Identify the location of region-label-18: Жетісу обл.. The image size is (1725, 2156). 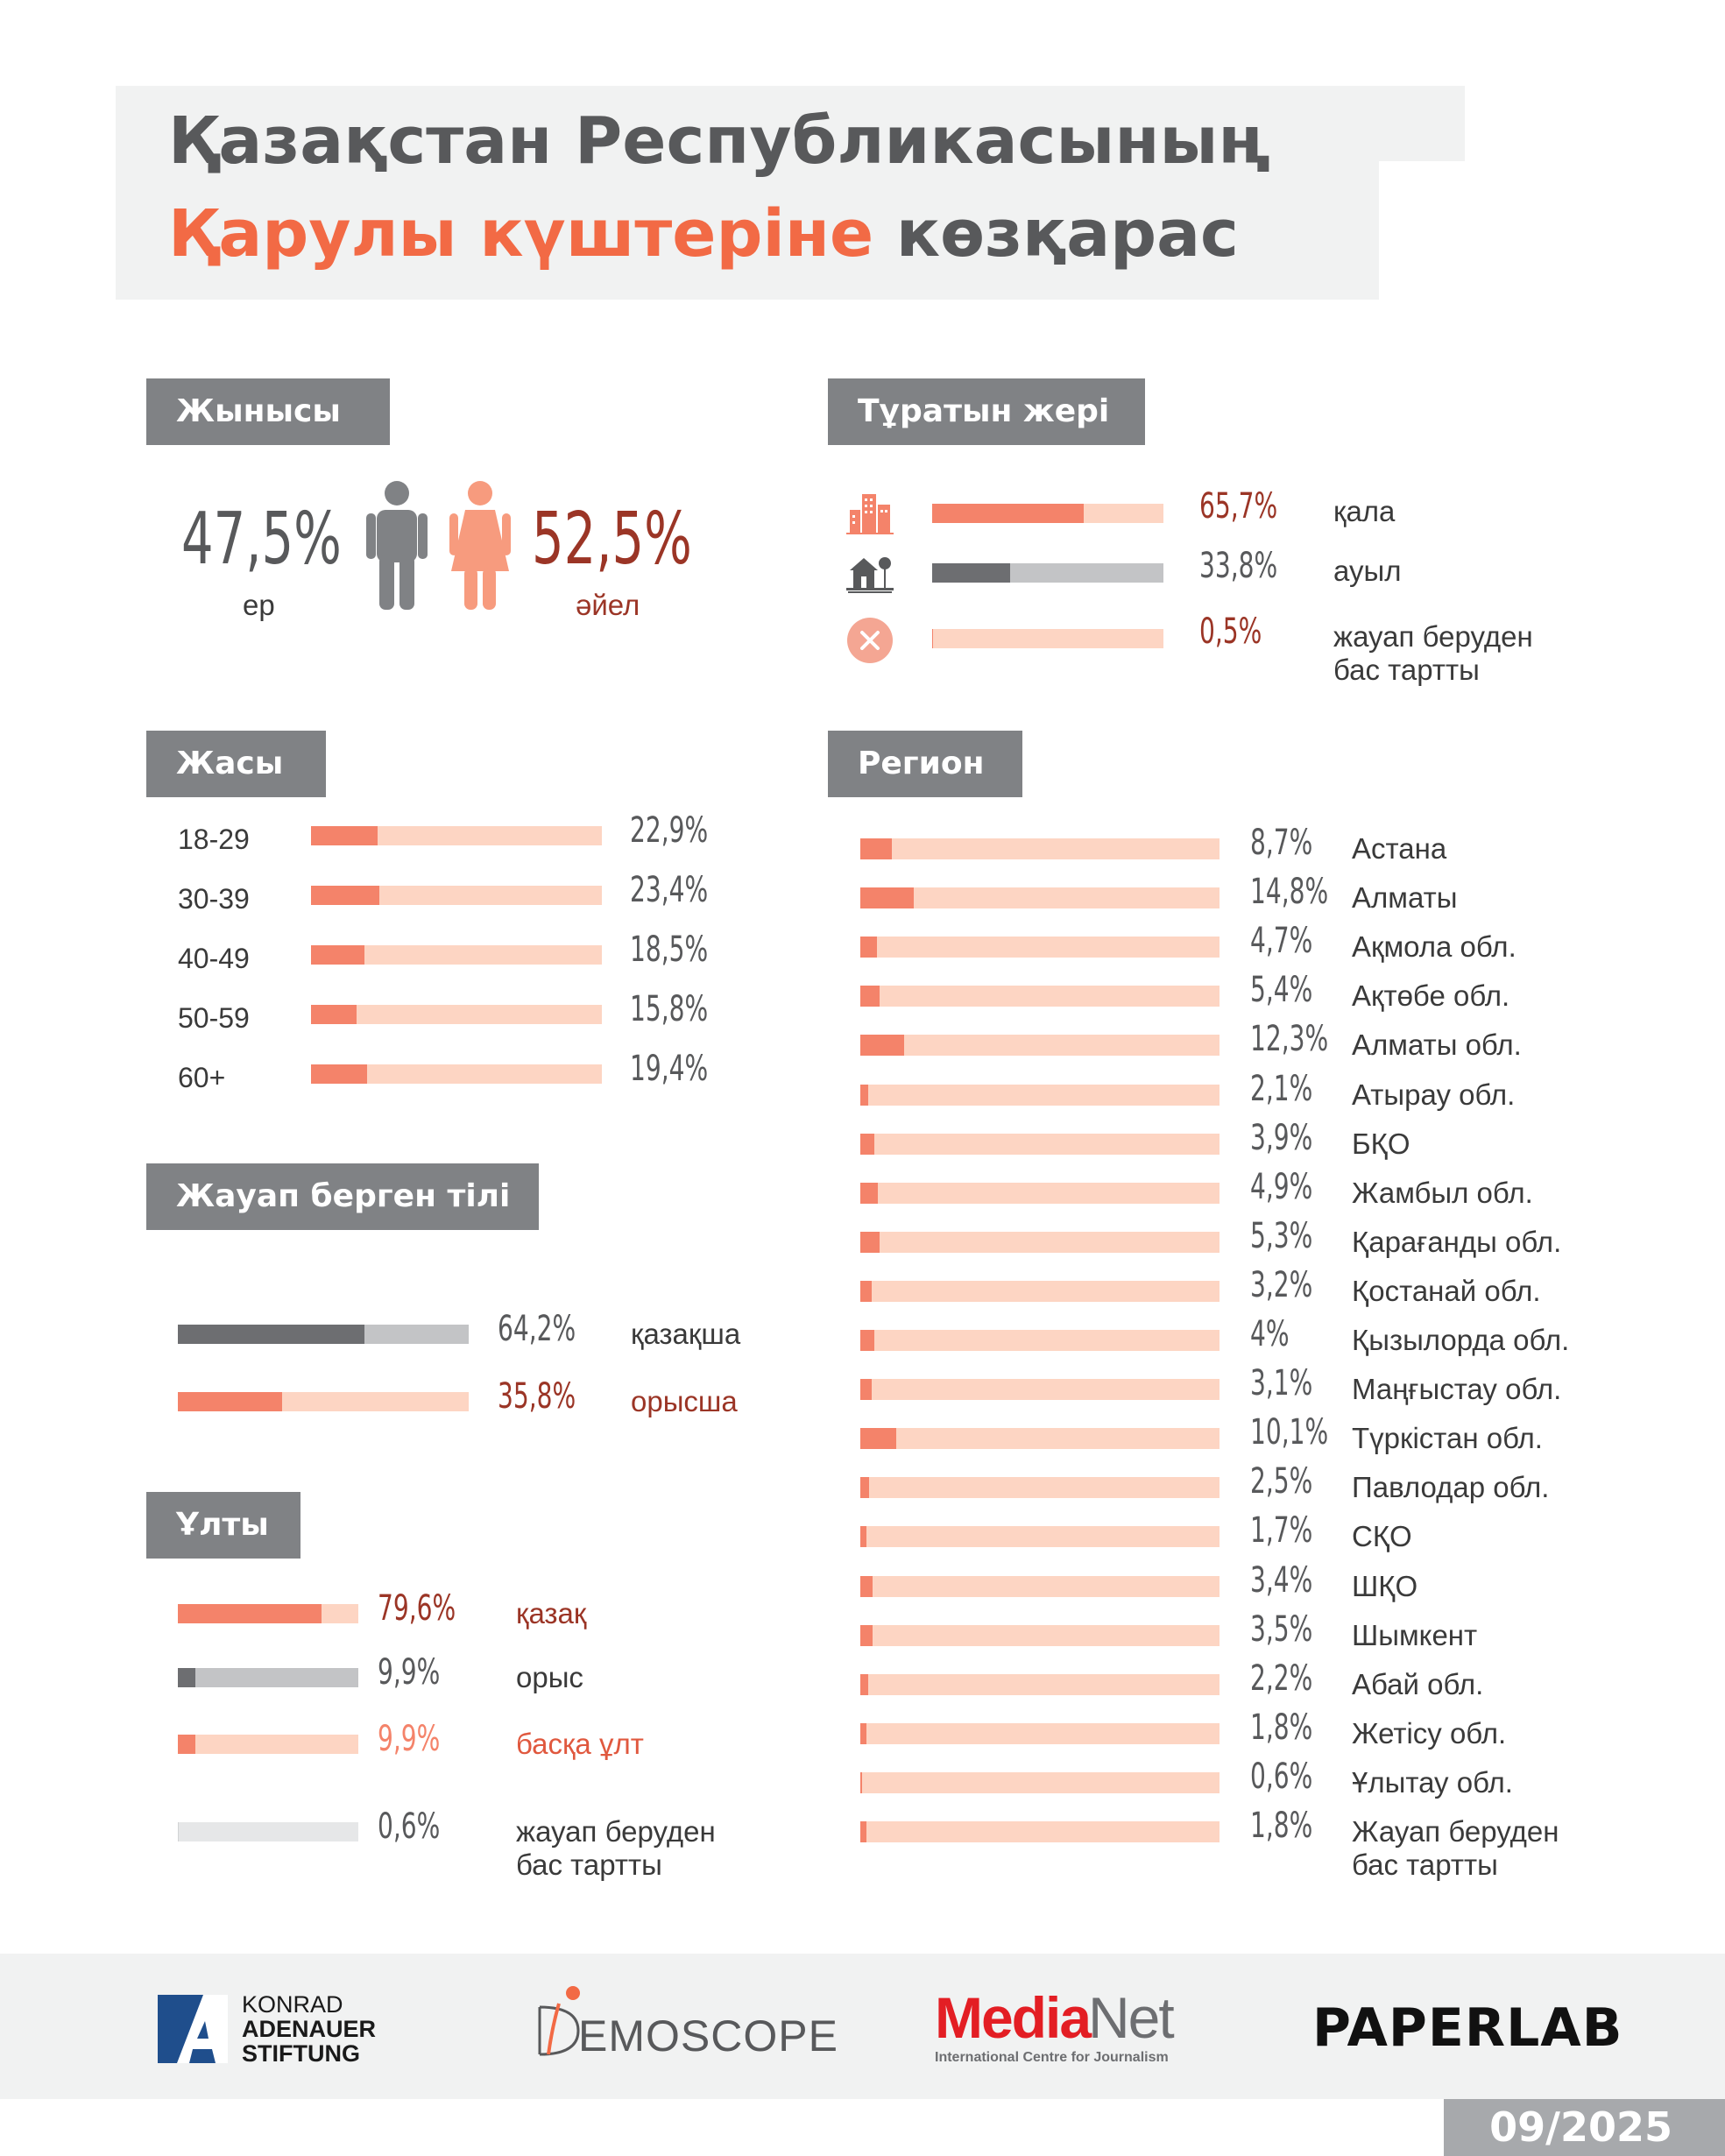
(1429, 1733).